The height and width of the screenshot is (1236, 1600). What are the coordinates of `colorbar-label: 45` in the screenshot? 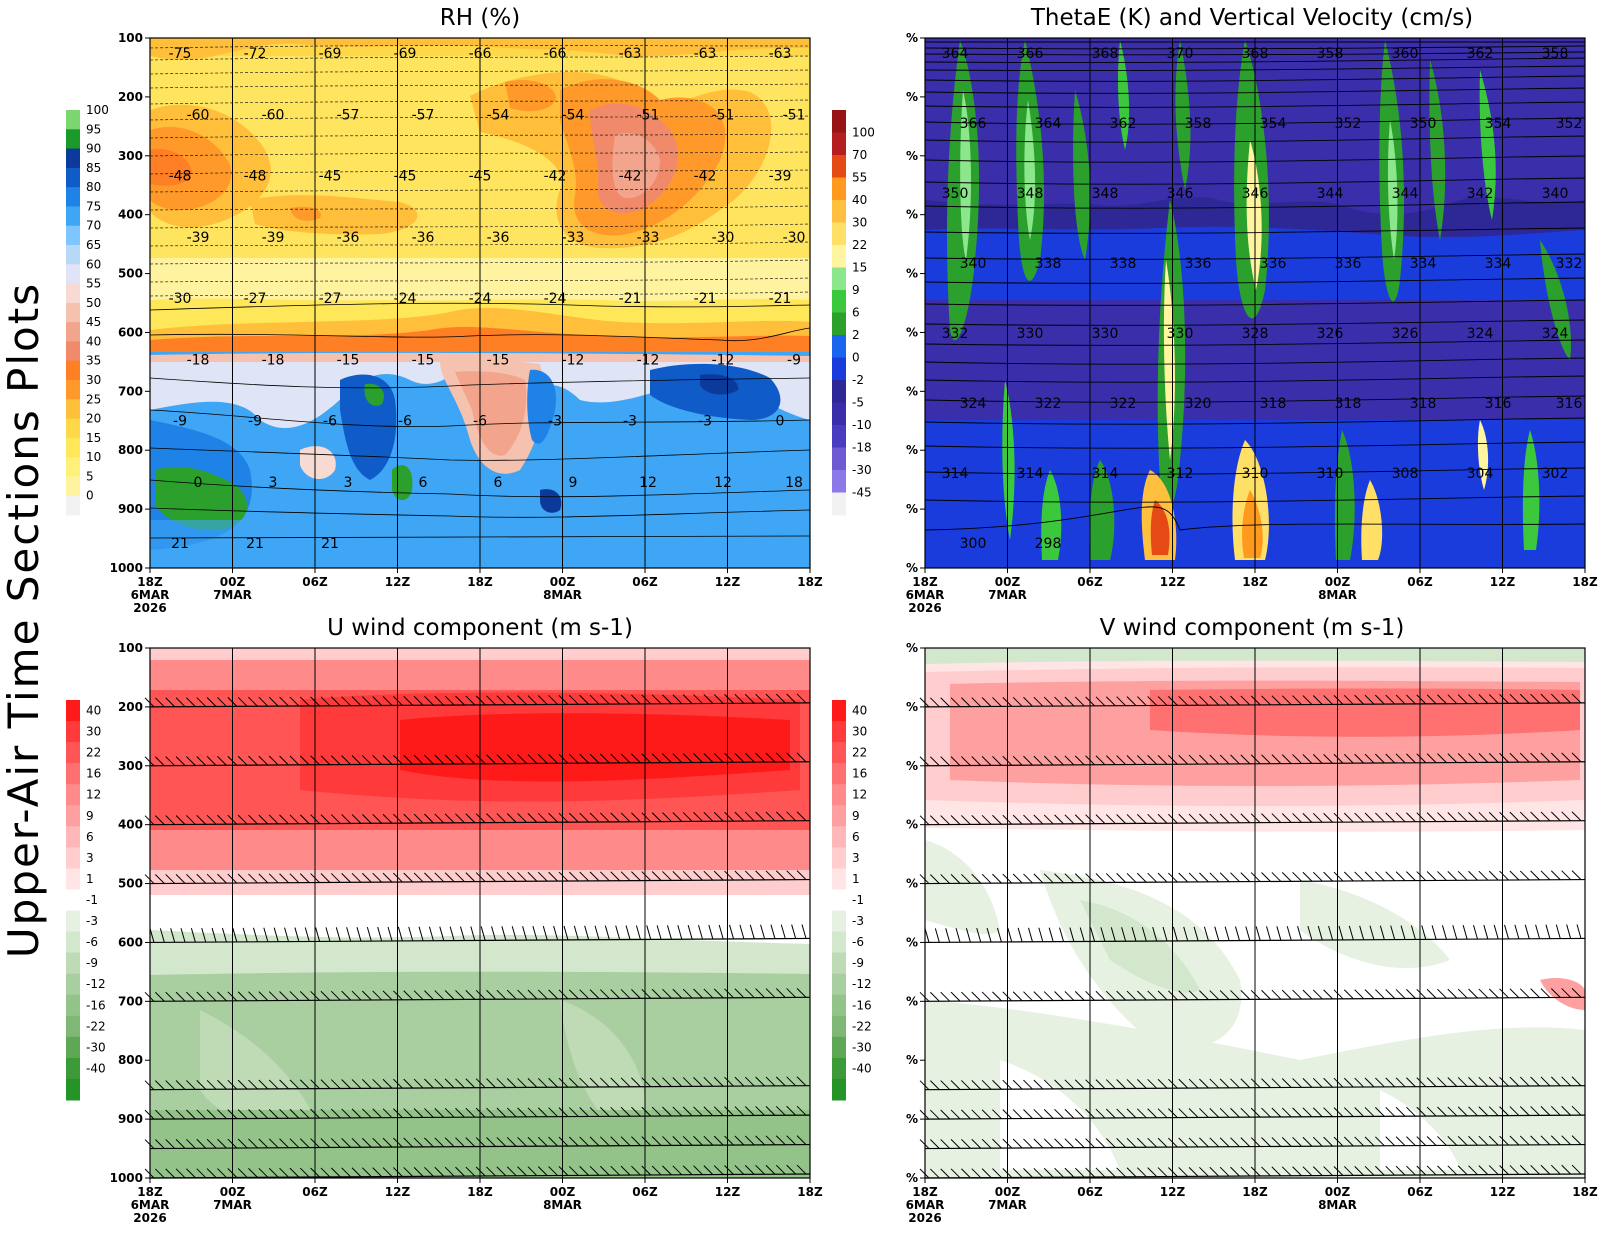 It's located at (93, 322).